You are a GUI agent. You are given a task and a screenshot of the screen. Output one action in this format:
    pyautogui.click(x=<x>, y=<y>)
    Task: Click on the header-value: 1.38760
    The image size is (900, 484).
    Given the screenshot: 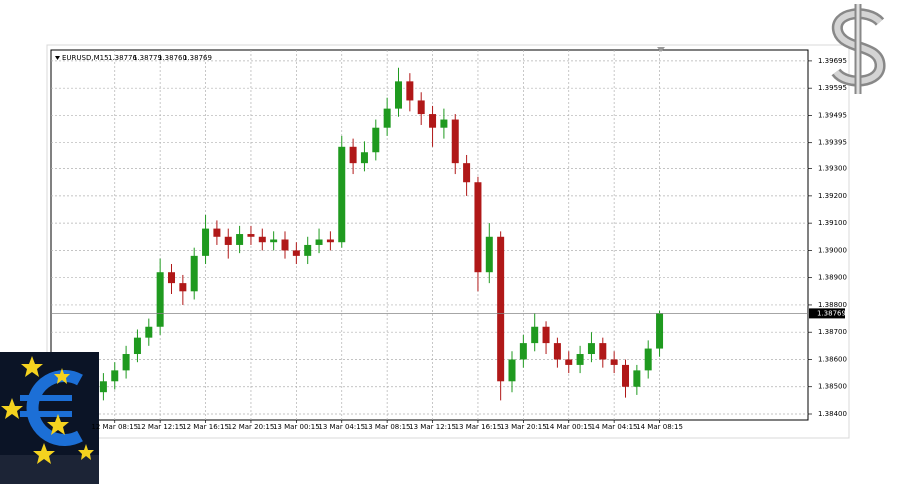 What is the action you would take?
    pyautogui.click(x=172, y=58)
    